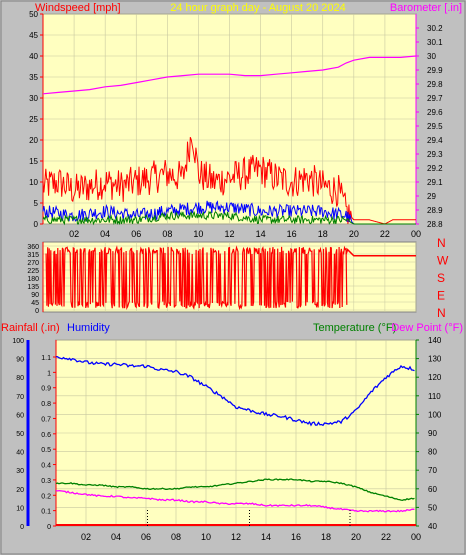 The width and height of the screenshot is (466, 555). I want to click on direction-y-tick-label: 180, so click(33, 279).